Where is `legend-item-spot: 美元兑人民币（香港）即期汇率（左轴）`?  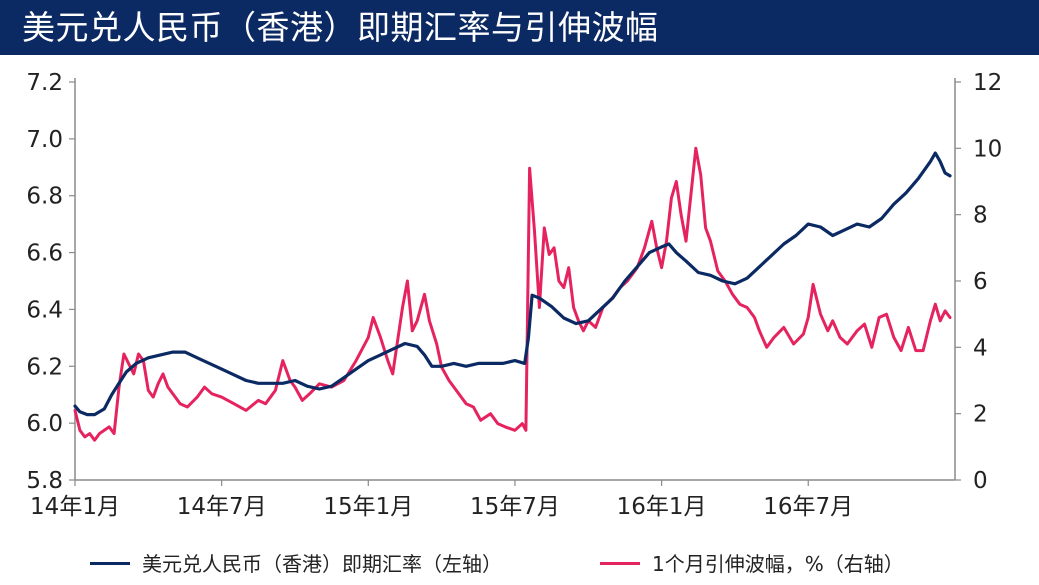
legend-item-spot: 美元兑人民币（香港）即期汇率（左轴） is located at coordinates (330, 564).